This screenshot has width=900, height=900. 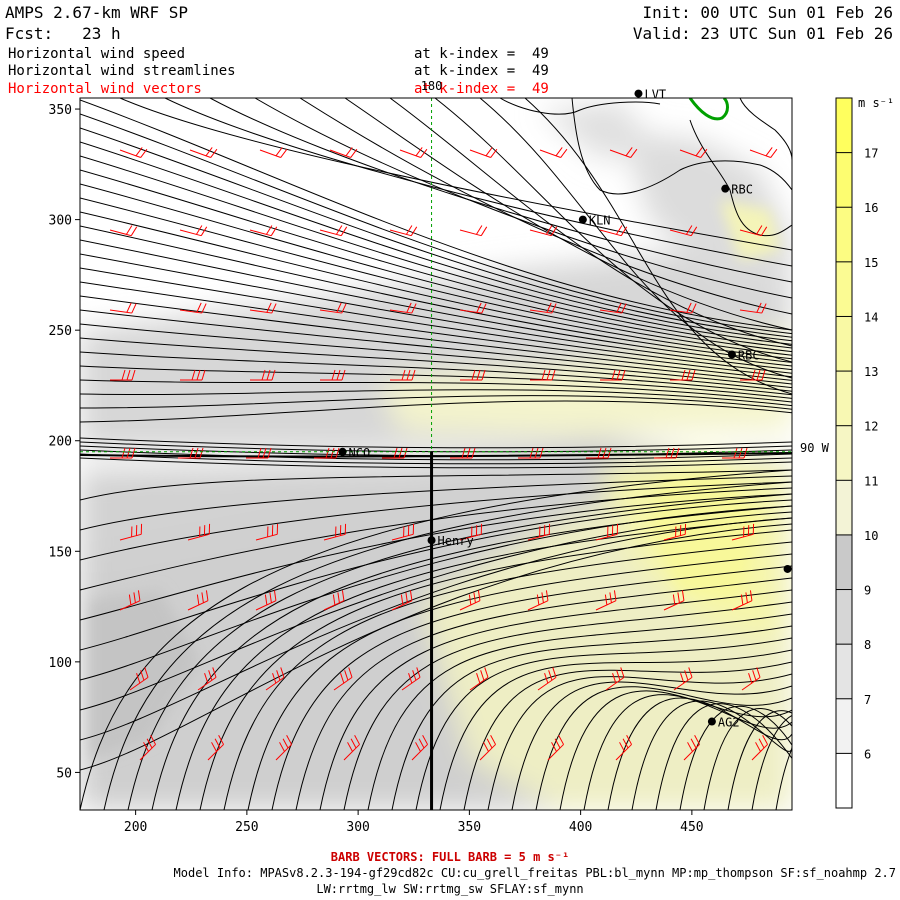 What do you see at coordinates (600, 221) in the screenshot?
I see `station-label: KLN` at bounding box center [600, 221].